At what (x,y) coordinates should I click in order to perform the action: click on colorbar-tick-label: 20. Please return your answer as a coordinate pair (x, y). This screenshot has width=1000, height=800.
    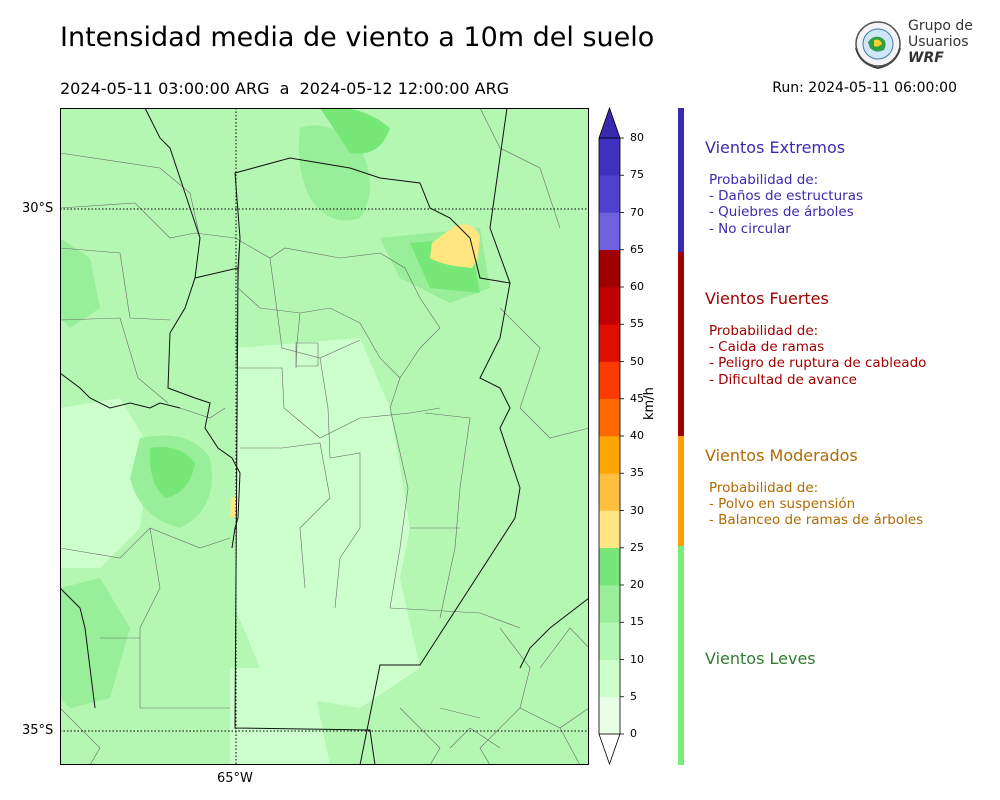
    Looking at the image, I should click on (637, 584).